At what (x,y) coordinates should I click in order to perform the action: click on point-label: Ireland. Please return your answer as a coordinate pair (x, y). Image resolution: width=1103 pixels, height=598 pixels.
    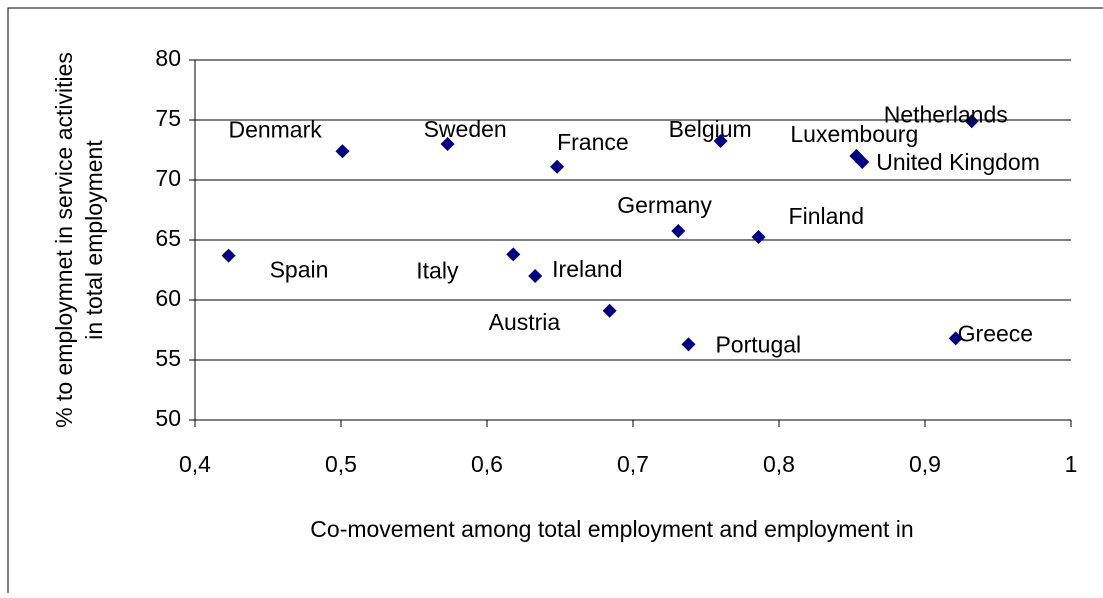
    Looking at the image, I should click on (587, 269).